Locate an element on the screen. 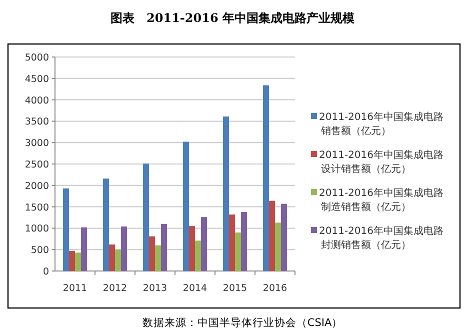 The image size is (465, 333). y-tick-label: 1500 is located at coordinates (36, 208).